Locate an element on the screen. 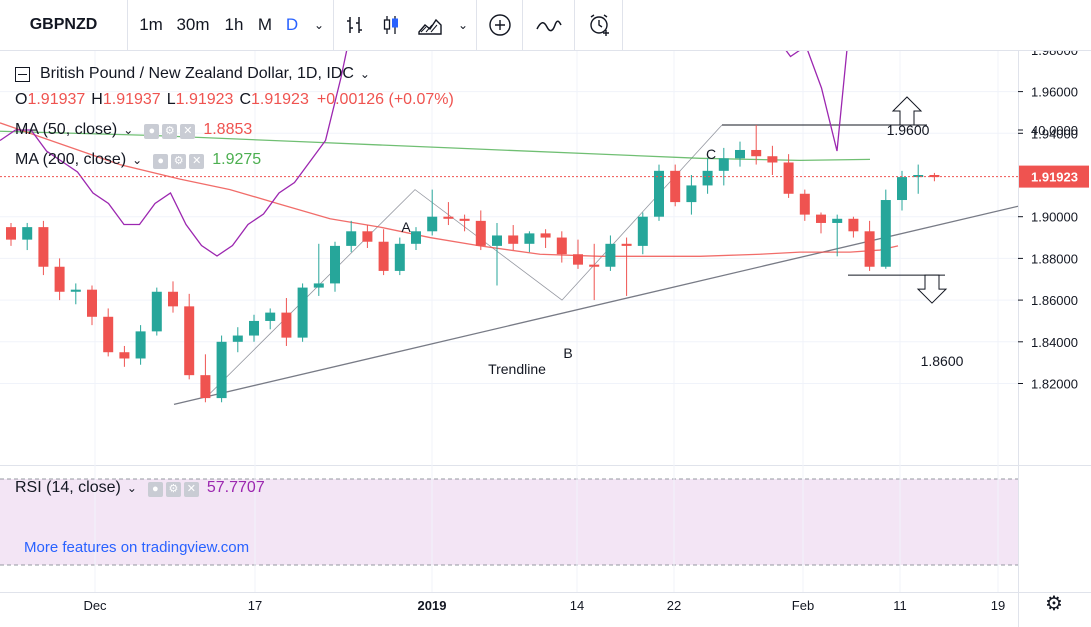 This screenshot has width=1091, height=627. label-a: A is located at coordinates (406, 227).